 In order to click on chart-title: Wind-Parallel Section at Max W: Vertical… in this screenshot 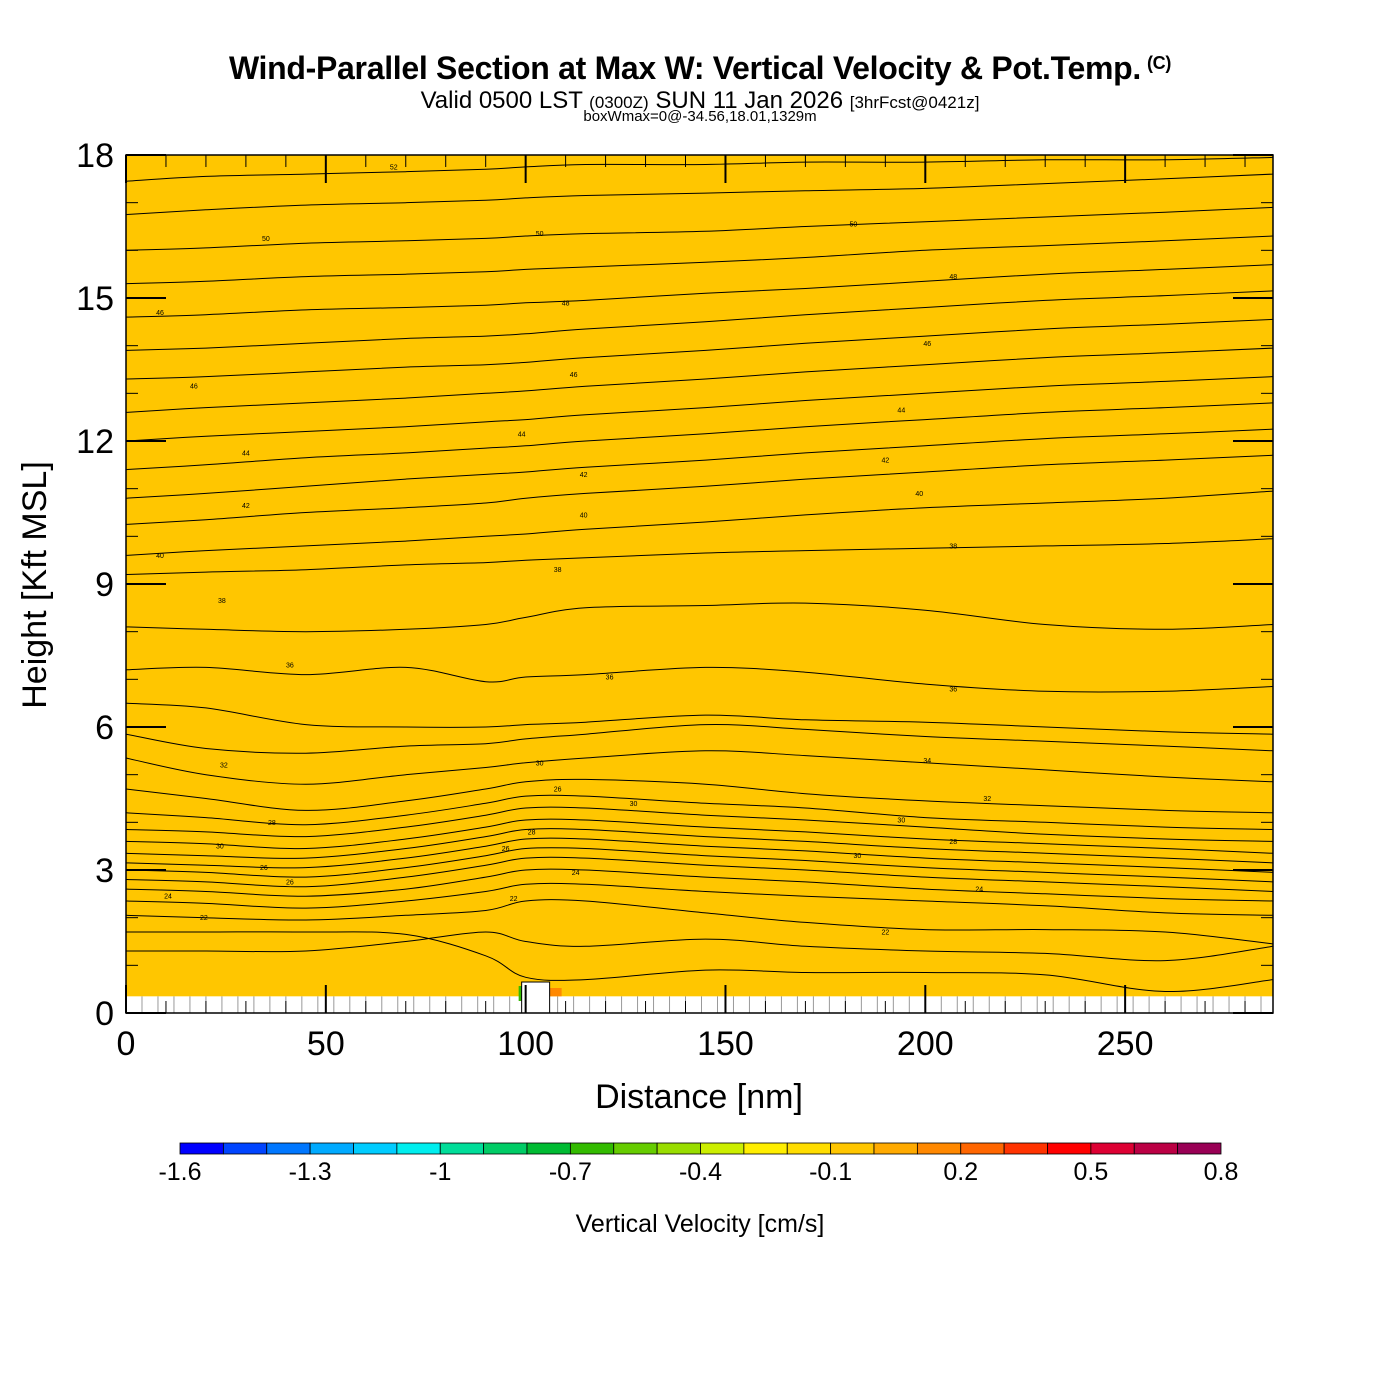, I will do `click(700, 68)`.